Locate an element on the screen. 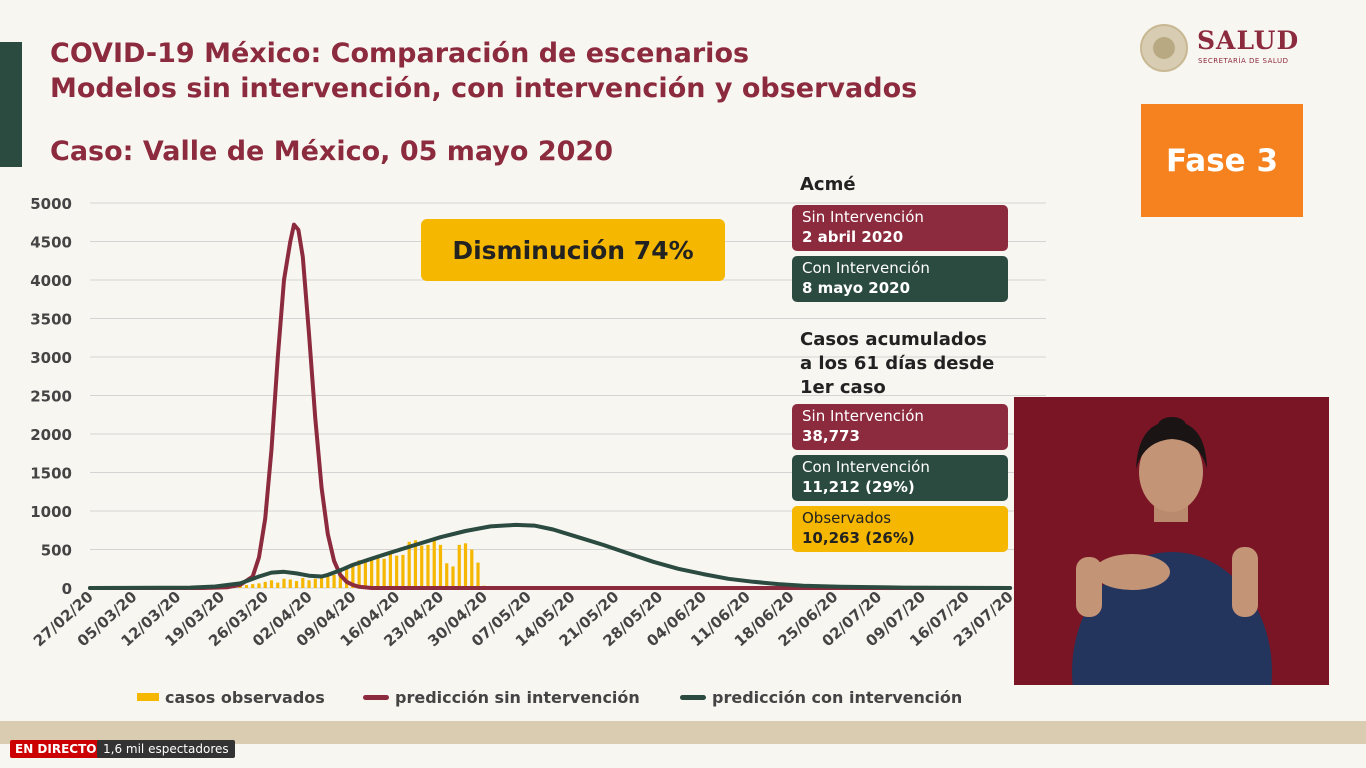  peak-without-box: Sin Intervención 2 abril 2020 is located at coordinates (900, 228).